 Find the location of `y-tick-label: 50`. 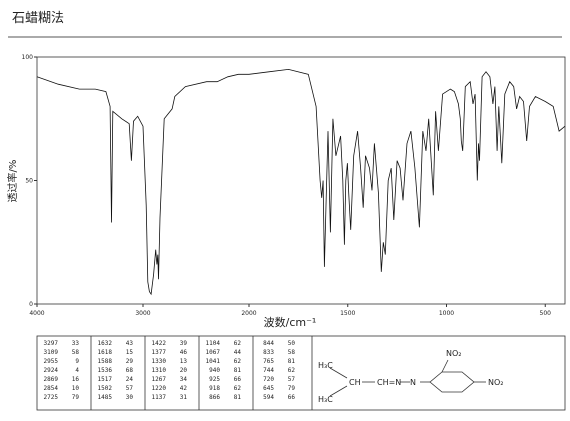

y-tick-label: 50 is located at coordinates (29, 181).